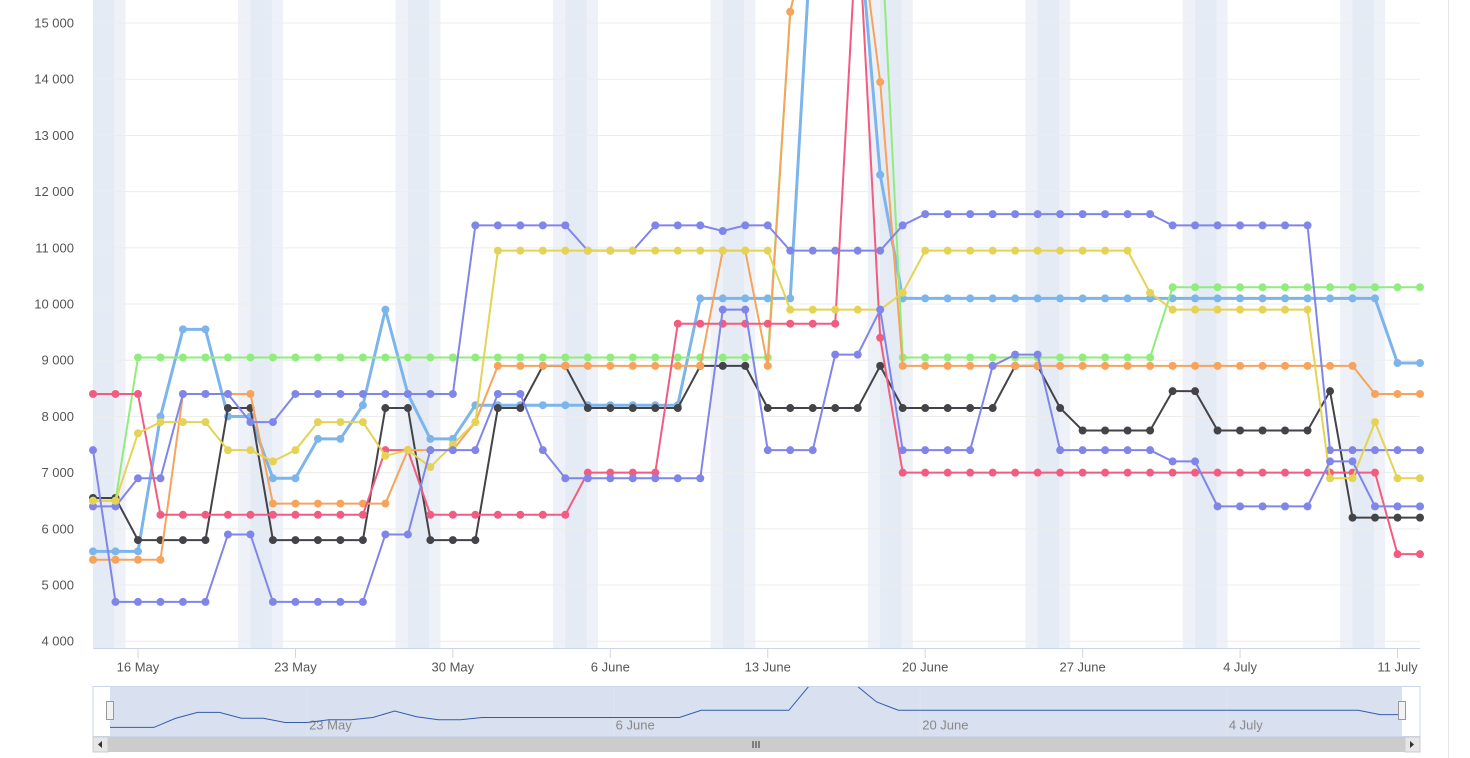 This screenshot has height=758, width=1470. Describe the element at coordinates (1246, 724) in the screenshot. I see `navigator-label: 4 July` at that location.